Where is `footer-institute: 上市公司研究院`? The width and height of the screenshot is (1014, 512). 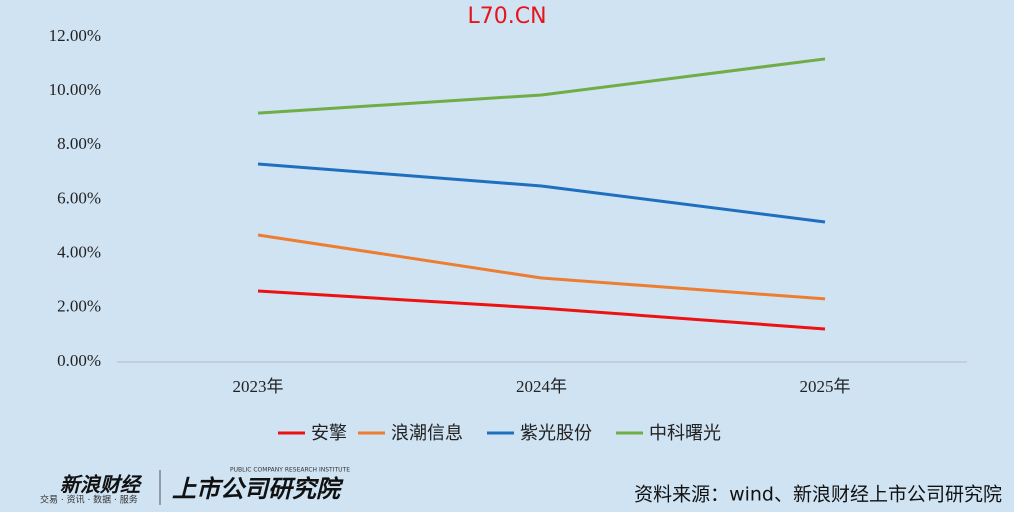 footer-institute: 上市公司研究院 is located at coordinates (258, 489).